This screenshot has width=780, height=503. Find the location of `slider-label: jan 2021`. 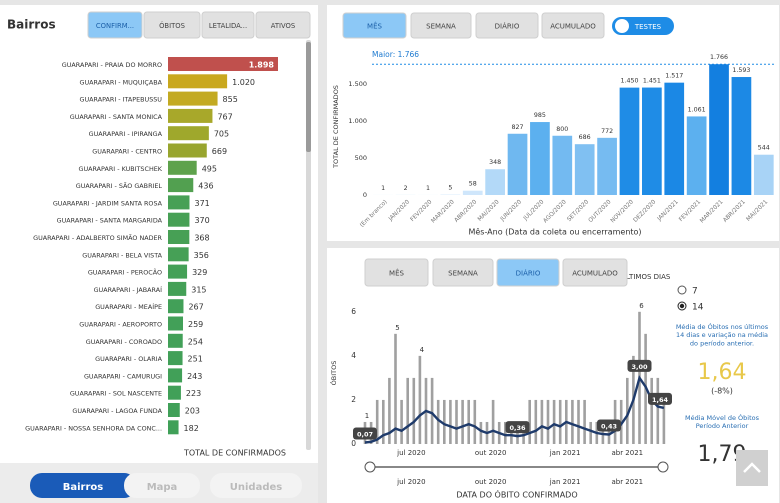

slider-label: jan 2021 is located at coordinates (565, 482).